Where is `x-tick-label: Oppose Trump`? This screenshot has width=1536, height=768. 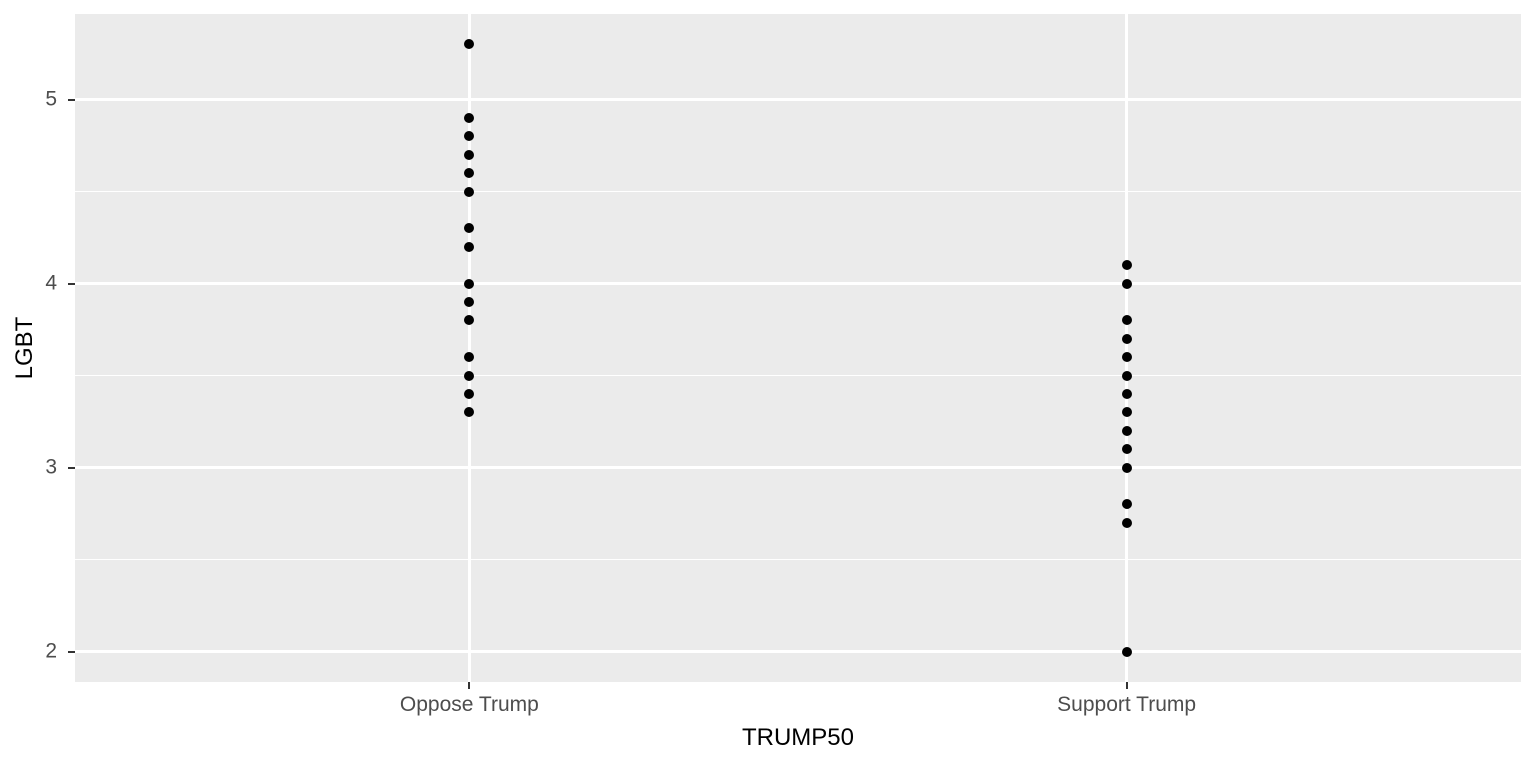
x-tick-label: Oppose Trump is located at coordinates (469, 704).